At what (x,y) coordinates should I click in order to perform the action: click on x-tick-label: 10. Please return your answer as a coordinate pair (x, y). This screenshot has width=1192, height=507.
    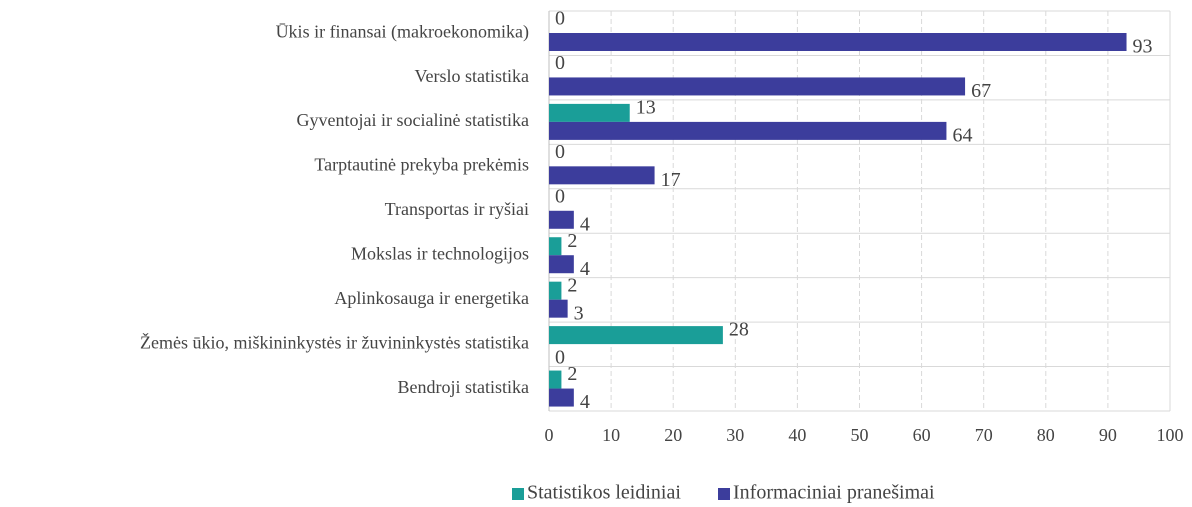
    Looking at the image, I should click on (611, 435).